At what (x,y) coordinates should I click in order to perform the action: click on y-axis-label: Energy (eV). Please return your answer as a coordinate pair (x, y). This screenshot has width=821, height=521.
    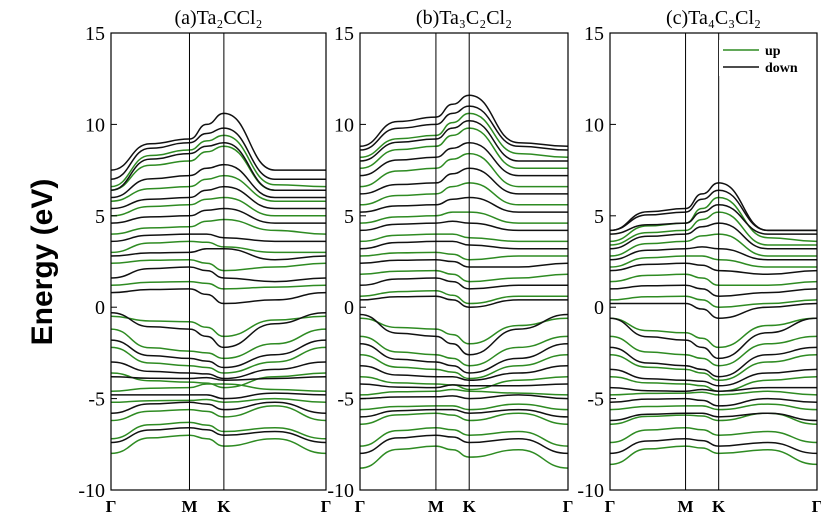
    Looking at the image, I should click on (42, 262).